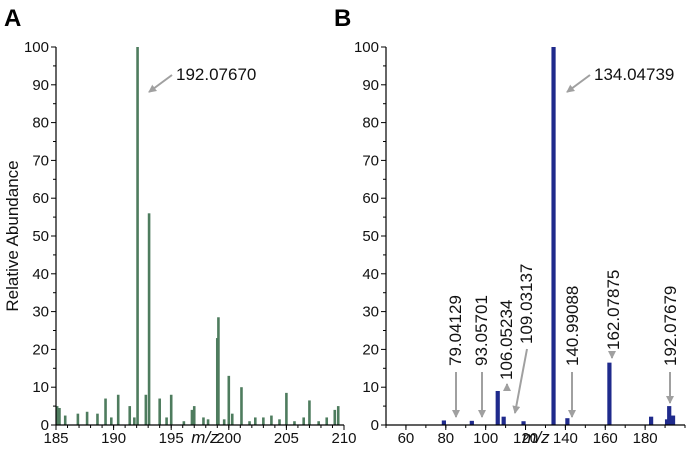 The height and width of the screenshot is (469, 700). Describe the element at coordinates (12, 18) in the screenshot. I see `panel-a-letter: A` at that location.